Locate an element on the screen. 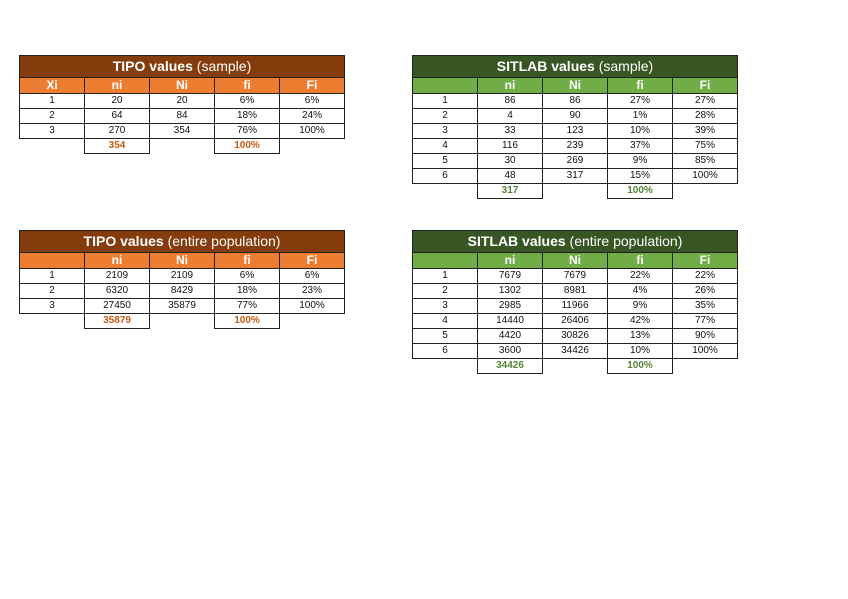 The height and width of the screenshot is (599, 848). table-row: 6 48 317 15% 100% is located at coordinates (575, 176).